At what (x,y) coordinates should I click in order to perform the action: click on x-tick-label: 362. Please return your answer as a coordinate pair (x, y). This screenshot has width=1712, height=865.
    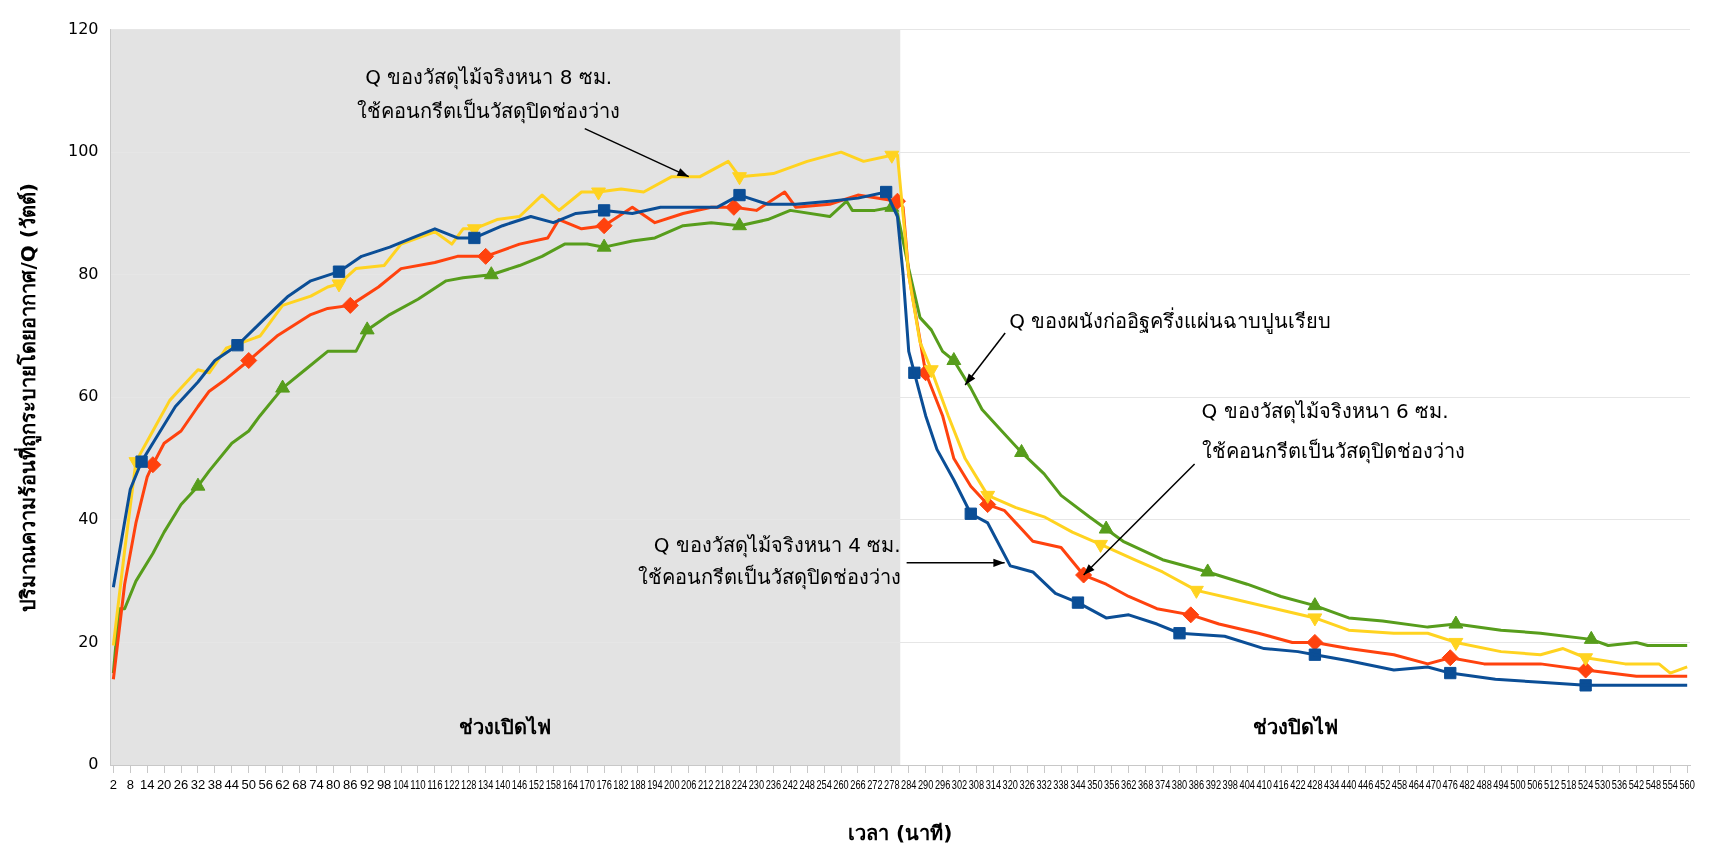
    Looking at the image, I should click on (1129, 784).